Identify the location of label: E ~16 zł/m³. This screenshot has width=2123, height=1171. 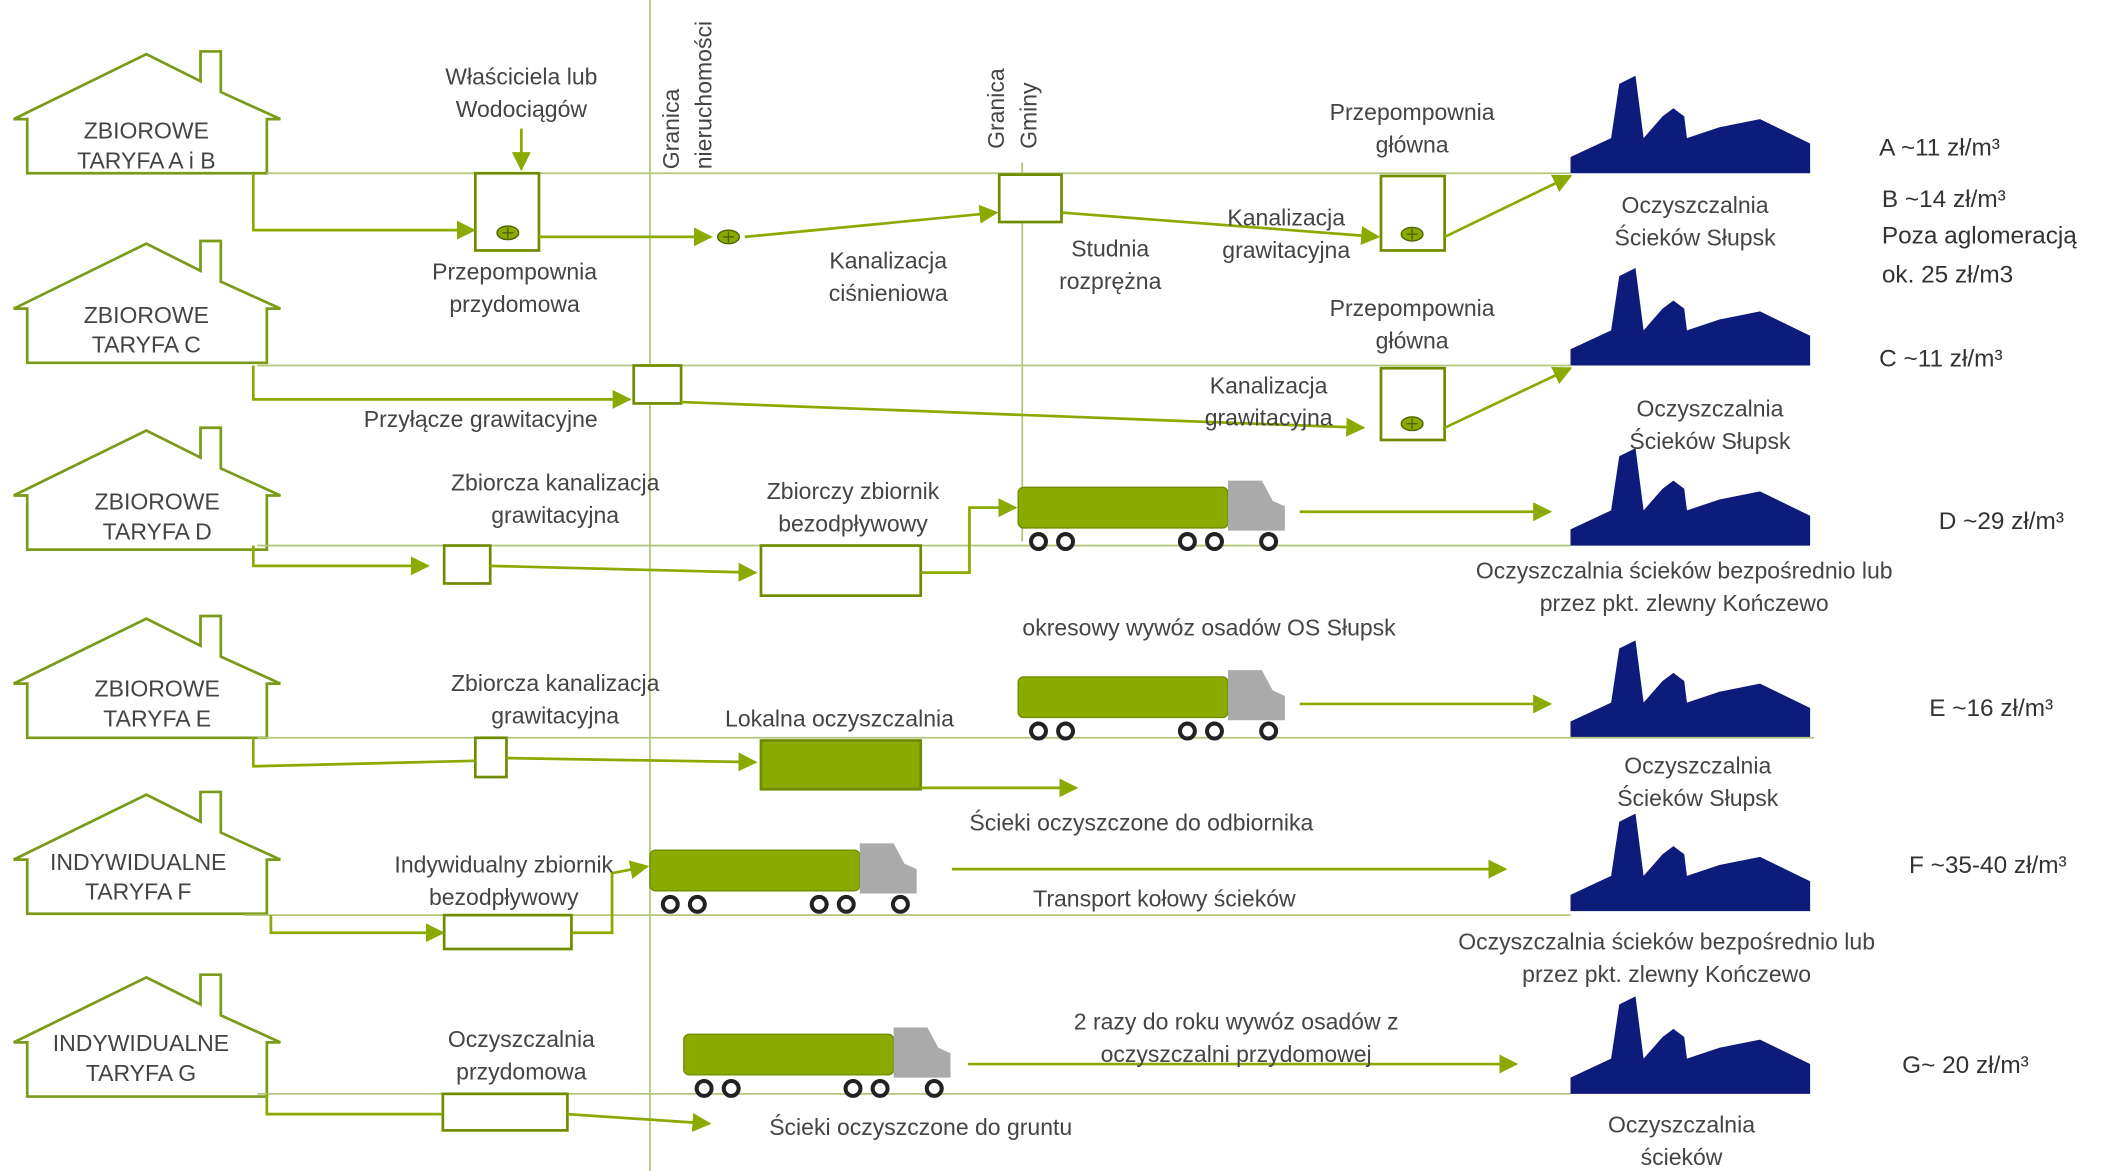
(1991, 708).